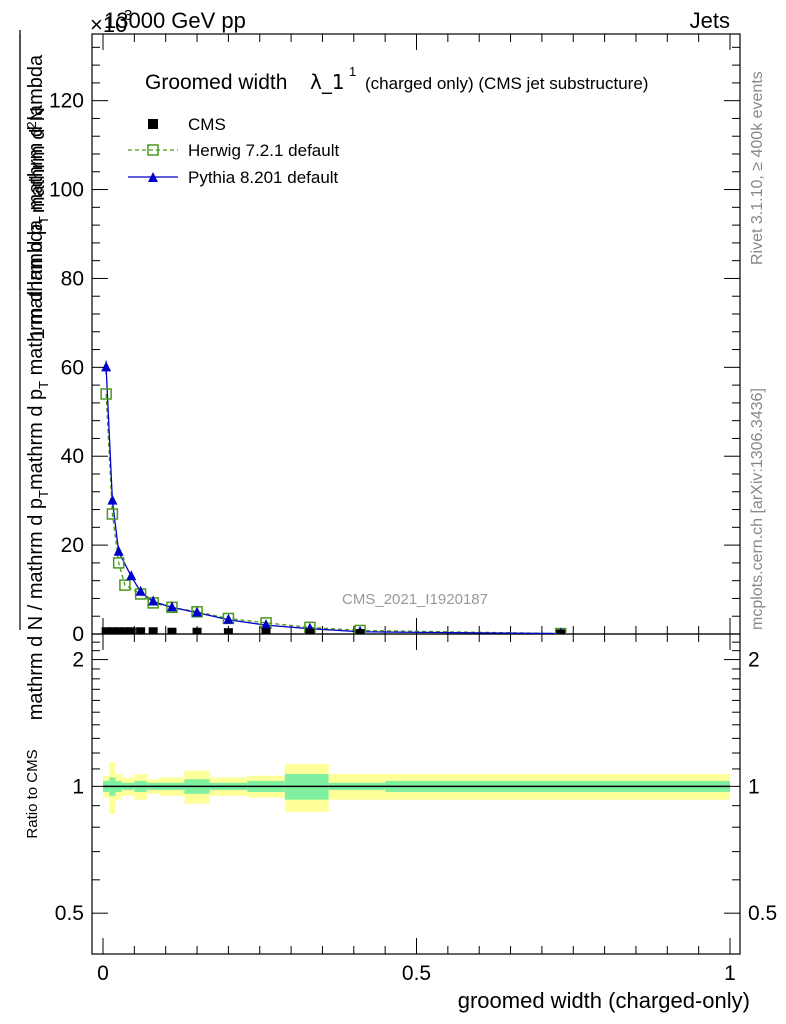  What do you see at coordinates (187, 124) in the screenshot?
I see `legend-entry-cms: CMS` at bounding box center [187, 124].